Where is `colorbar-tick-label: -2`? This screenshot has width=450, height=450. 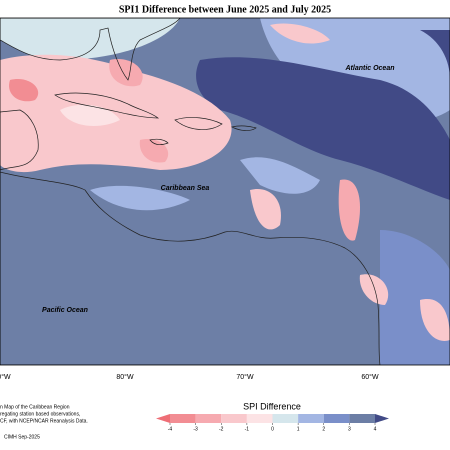 colorbar-tick-label: -2 is located at coordinates (221, 429).